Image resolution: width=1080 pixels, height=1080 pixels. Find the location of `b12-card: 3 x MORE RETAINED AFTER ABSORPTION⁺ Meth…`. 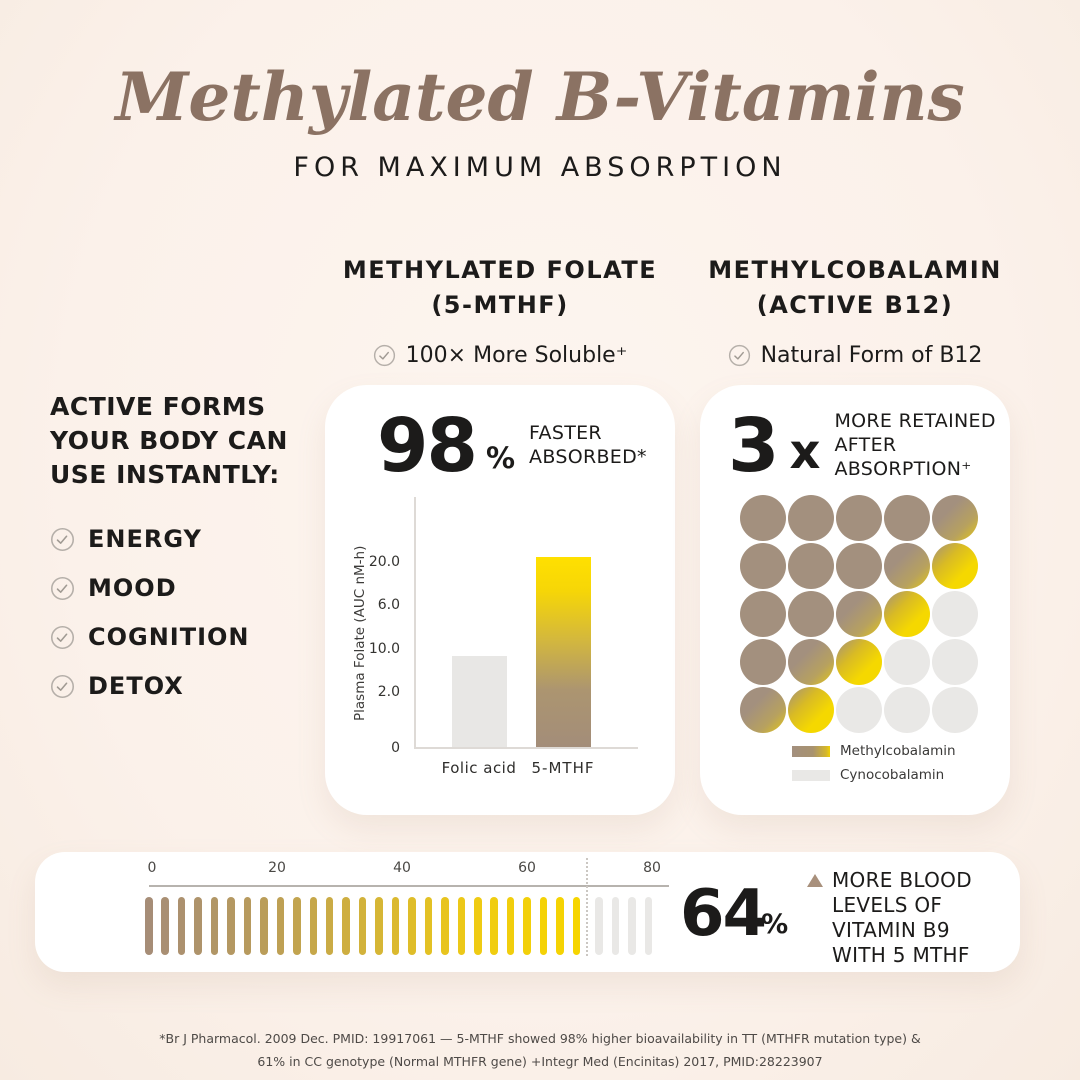

b12-card: 3 x MORE RETAINED AFTER ABSORPTION⁺ Meth… is located at coordinates (855, 600).